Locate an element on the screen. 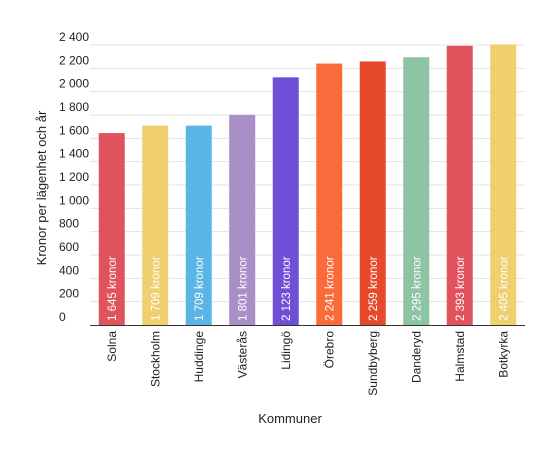  y-tick-label: 200 is located at coordinates (69, 294).